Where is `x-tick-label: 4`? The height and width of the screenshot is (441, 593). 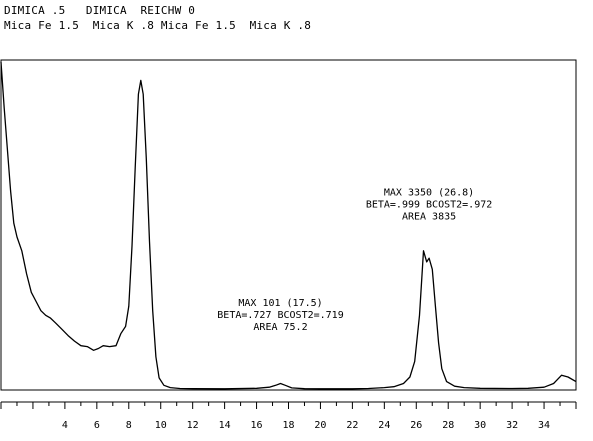
x-tick-label: 4 is located at coordinates (65, 425).